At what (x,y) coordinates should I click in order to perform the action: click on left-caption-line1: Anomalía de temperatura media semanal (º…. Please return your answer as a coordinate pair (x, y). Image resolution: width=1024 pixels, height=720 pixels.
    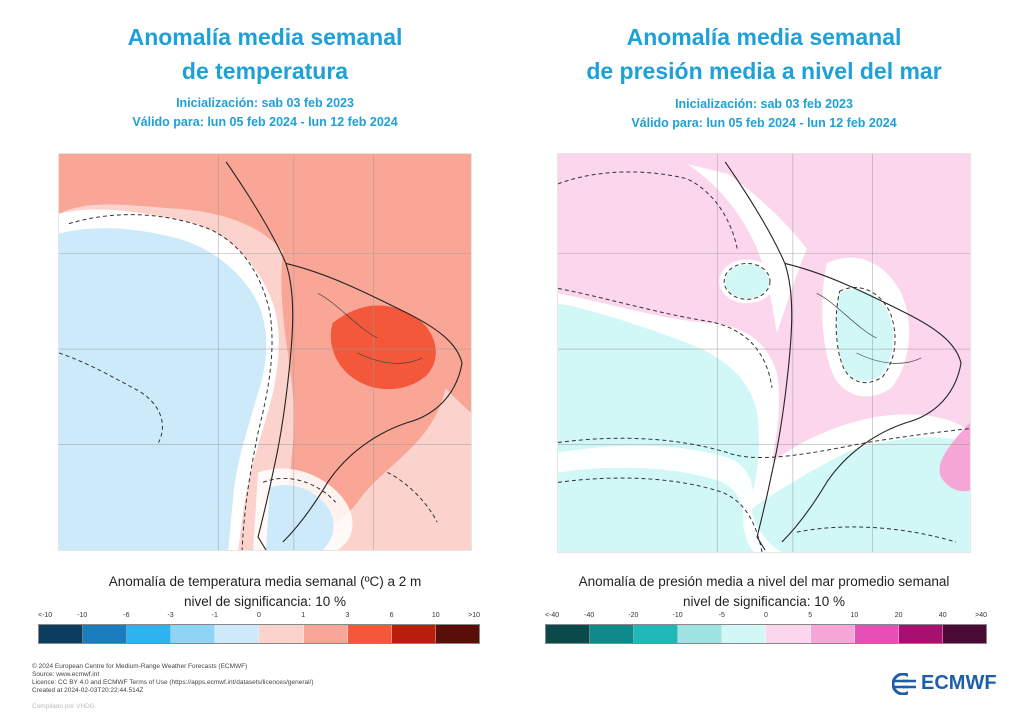
    Looking at the image, I should click on (265, 581).